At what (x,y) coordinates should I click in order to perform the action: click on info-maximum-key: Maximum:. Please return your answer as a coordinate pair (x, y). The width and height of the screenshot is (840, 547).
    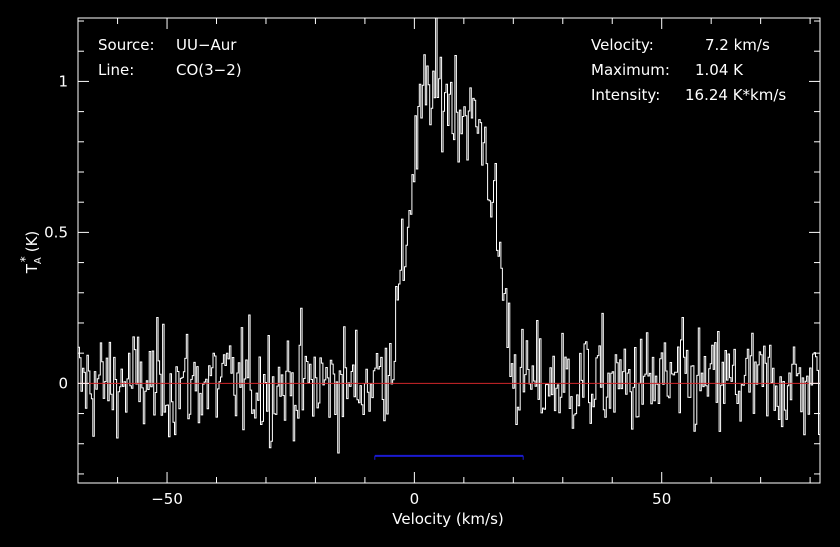
    Looking at the image, I should click on (630, 70).